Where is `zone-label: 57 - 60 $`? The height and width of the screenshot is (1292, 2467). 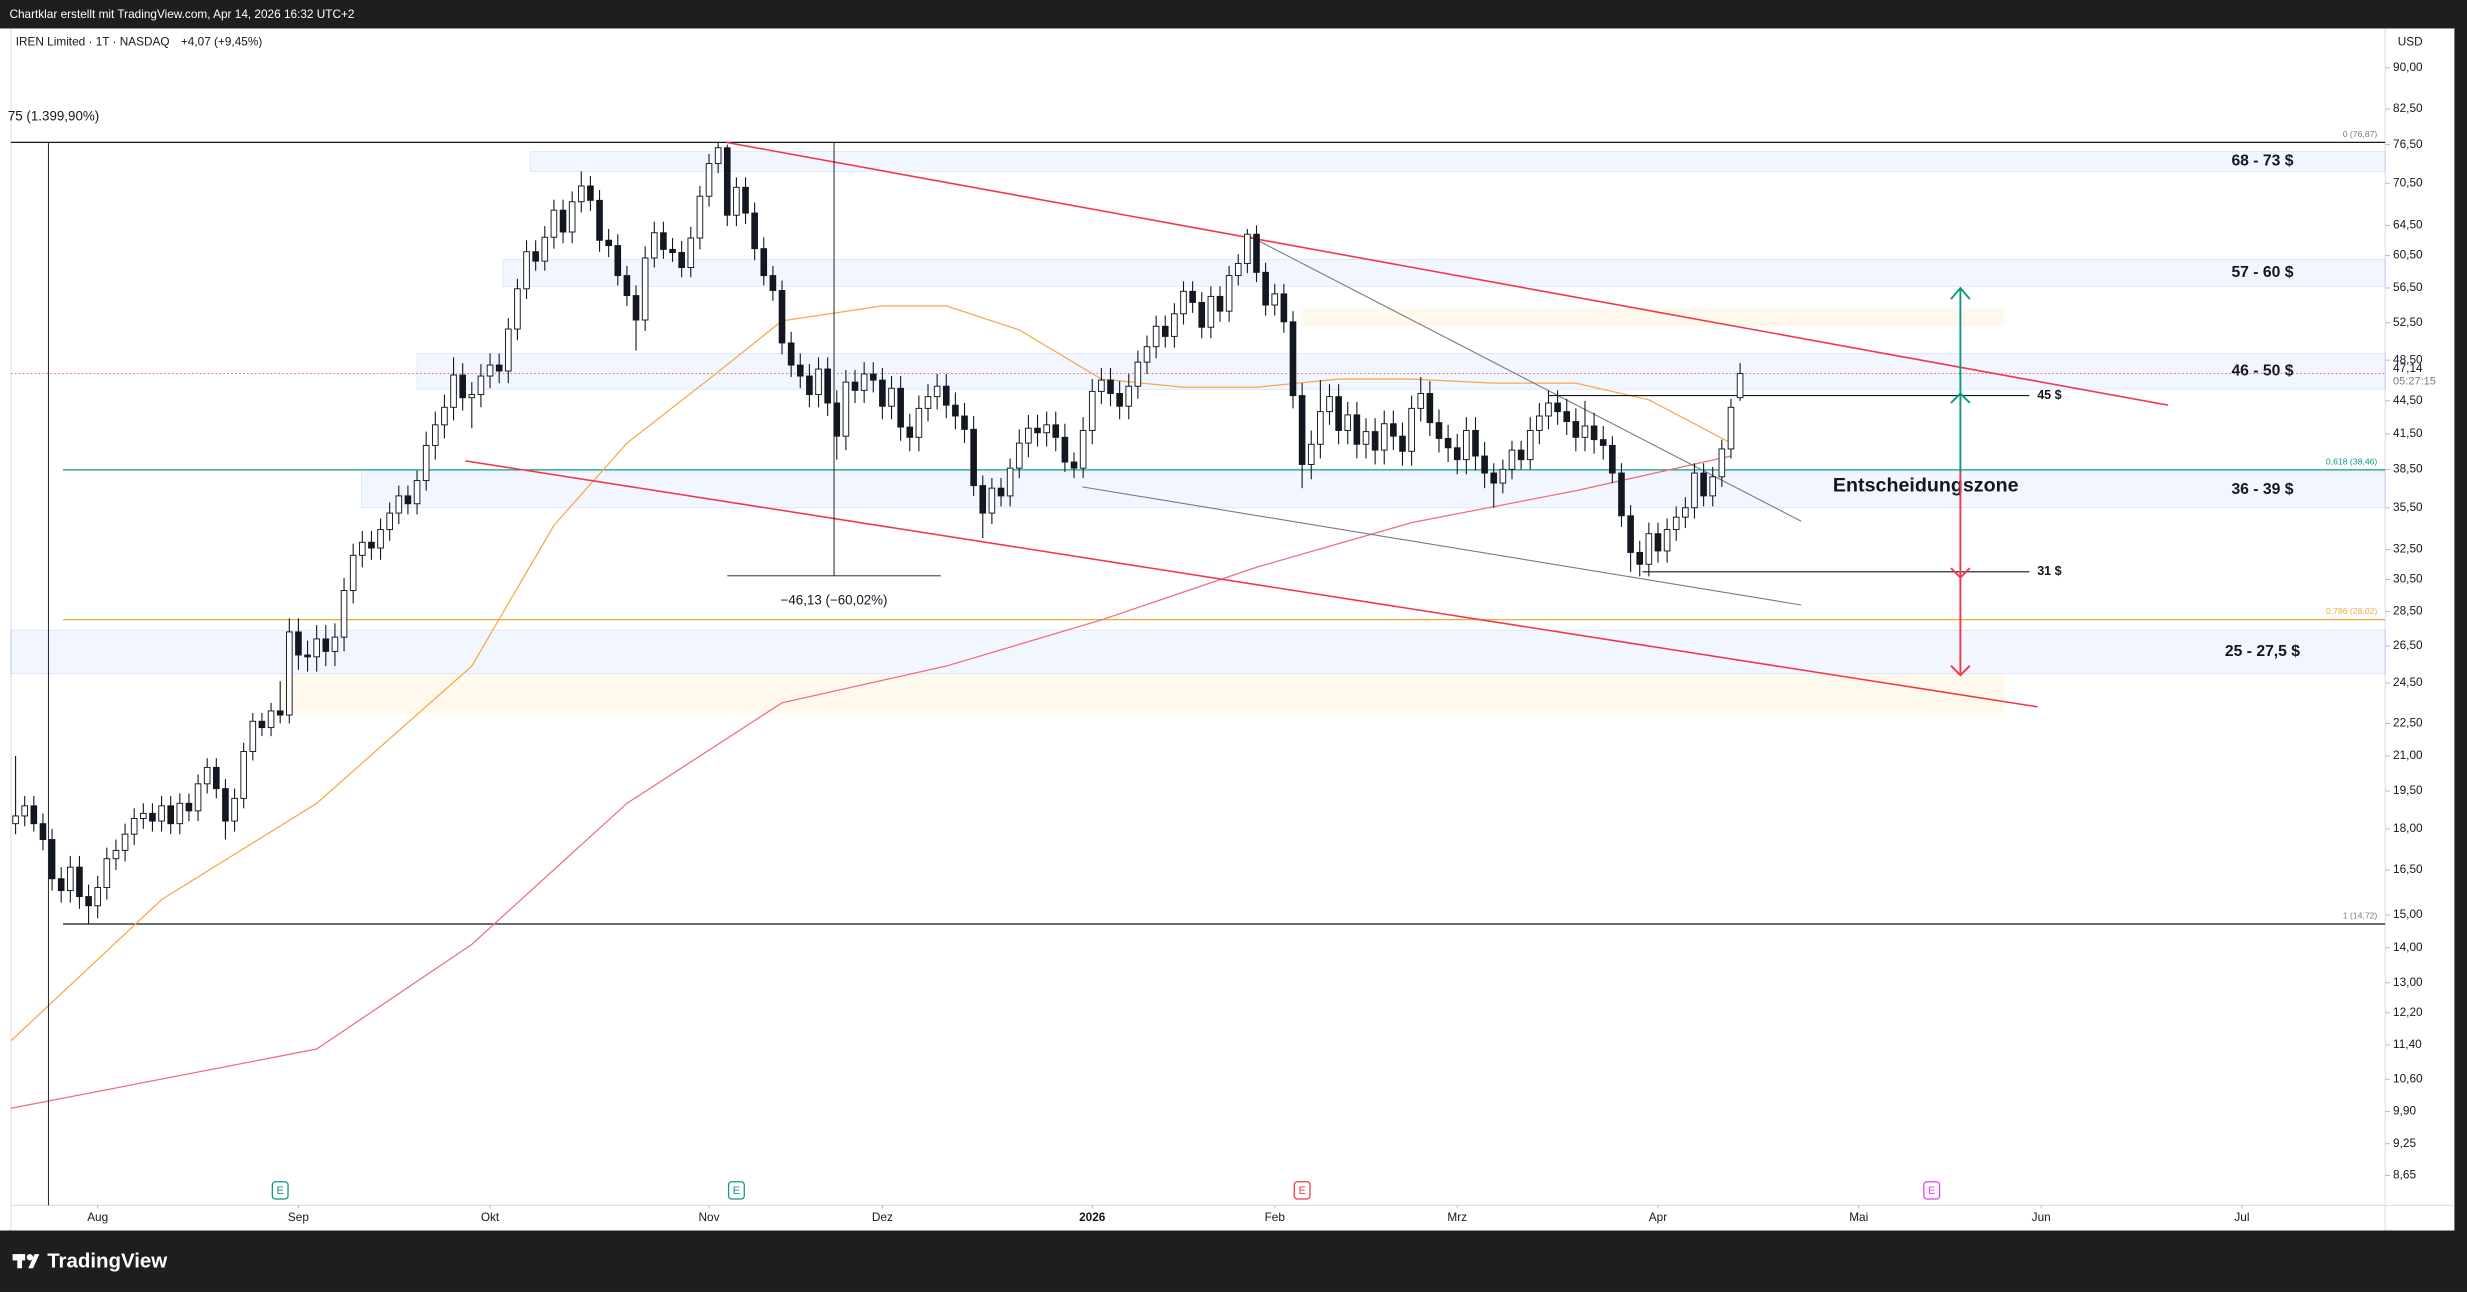 zone-label: 57 - 60 $ is located at coordinates (2262, 272).